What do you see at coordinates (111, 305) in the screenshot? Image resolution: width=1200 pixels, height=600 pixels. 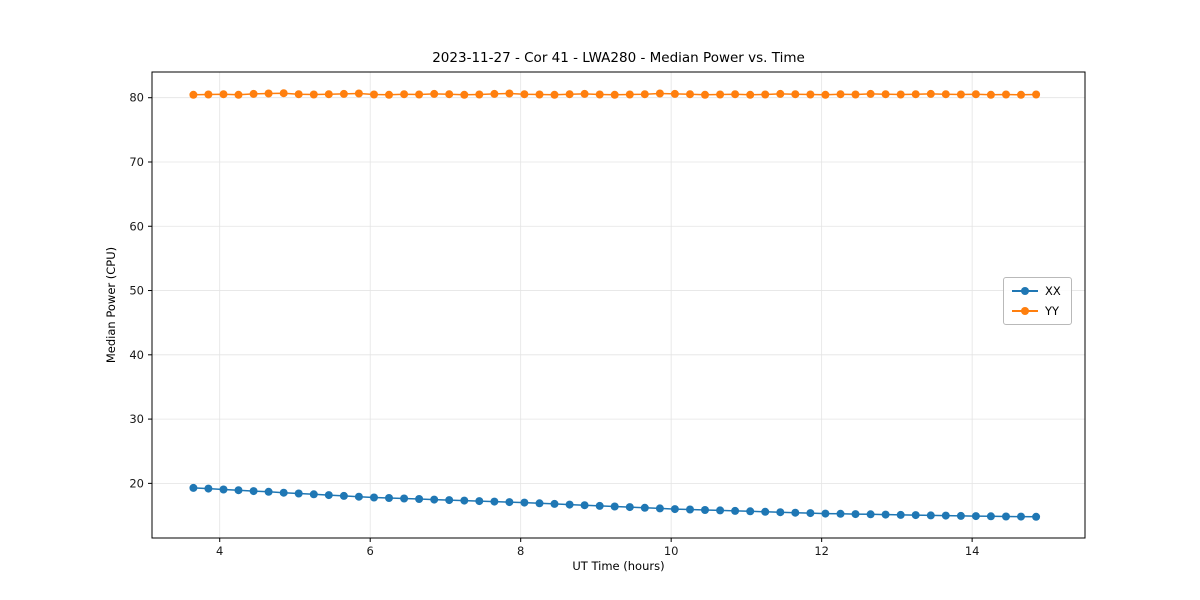 I see `y-axis-label: Median Power (CPU)` at bounding box center [111, 305].